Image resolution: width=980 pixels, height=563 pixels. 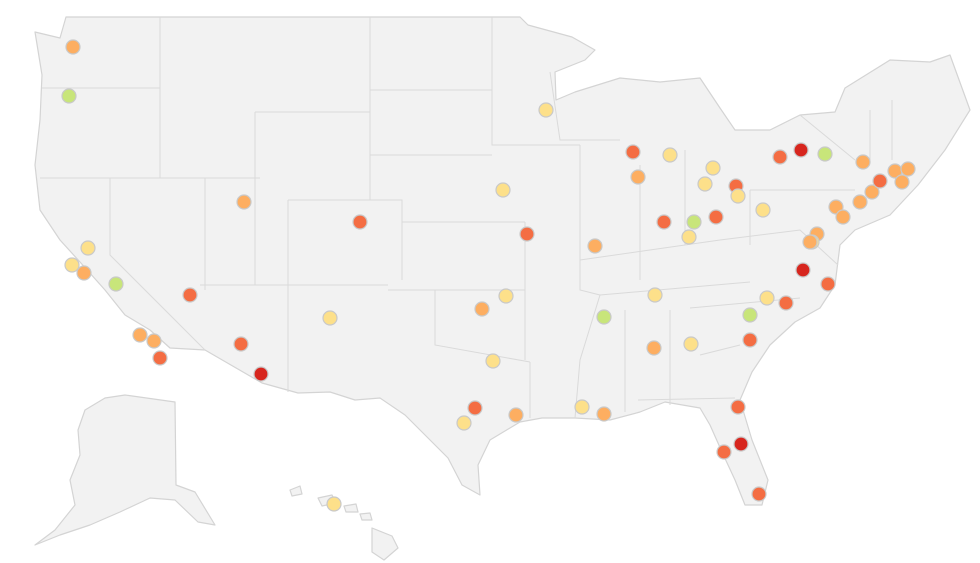 What do you see at coordinates (241, 344) in the screenshot?
I see `marker-phoenix` at bounding box center [241, 344].